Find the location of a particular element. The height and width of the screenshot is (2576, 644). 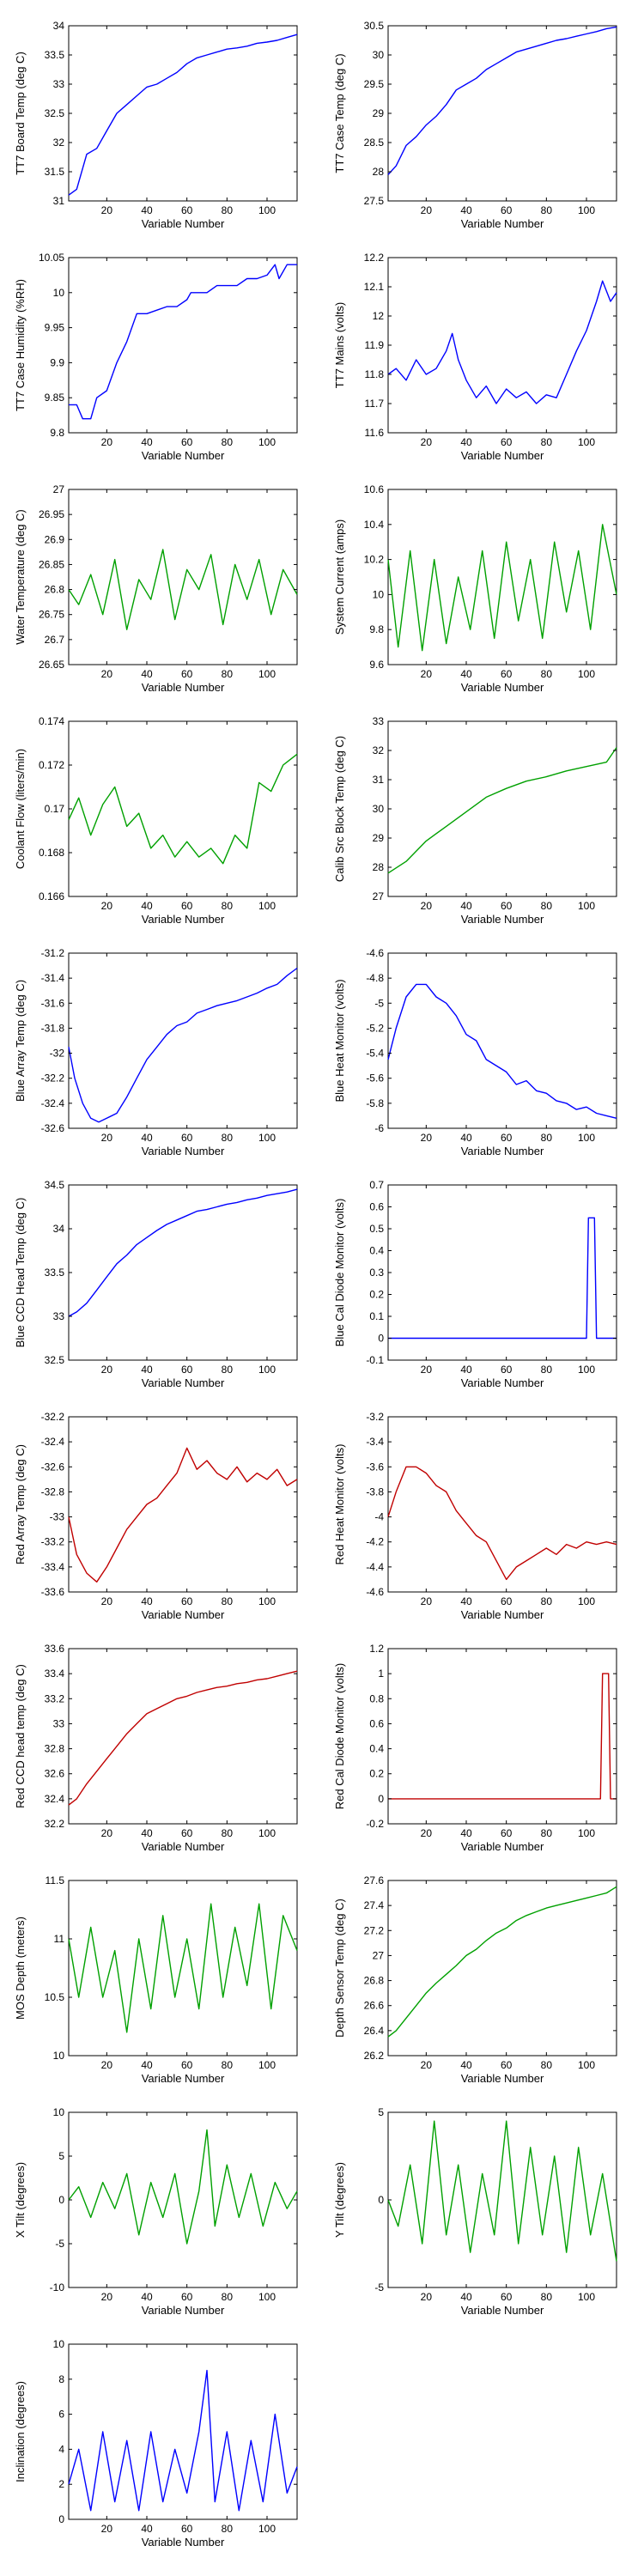

y-axis-label: X Tilt (degrees) is located at coordinates (21, 2200).